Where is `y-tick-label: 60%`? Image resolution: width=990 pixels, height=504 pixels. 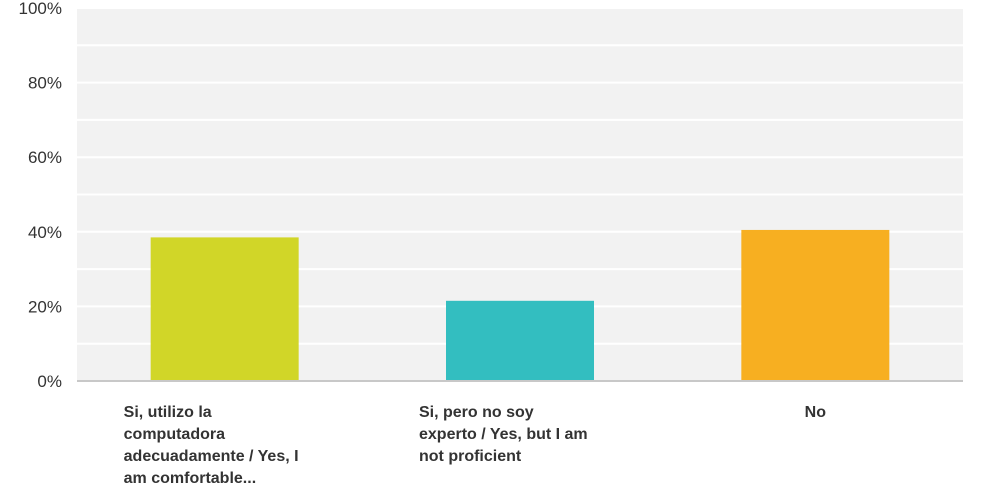
y-tick-label: 60% is located at coordinates (45, 157).